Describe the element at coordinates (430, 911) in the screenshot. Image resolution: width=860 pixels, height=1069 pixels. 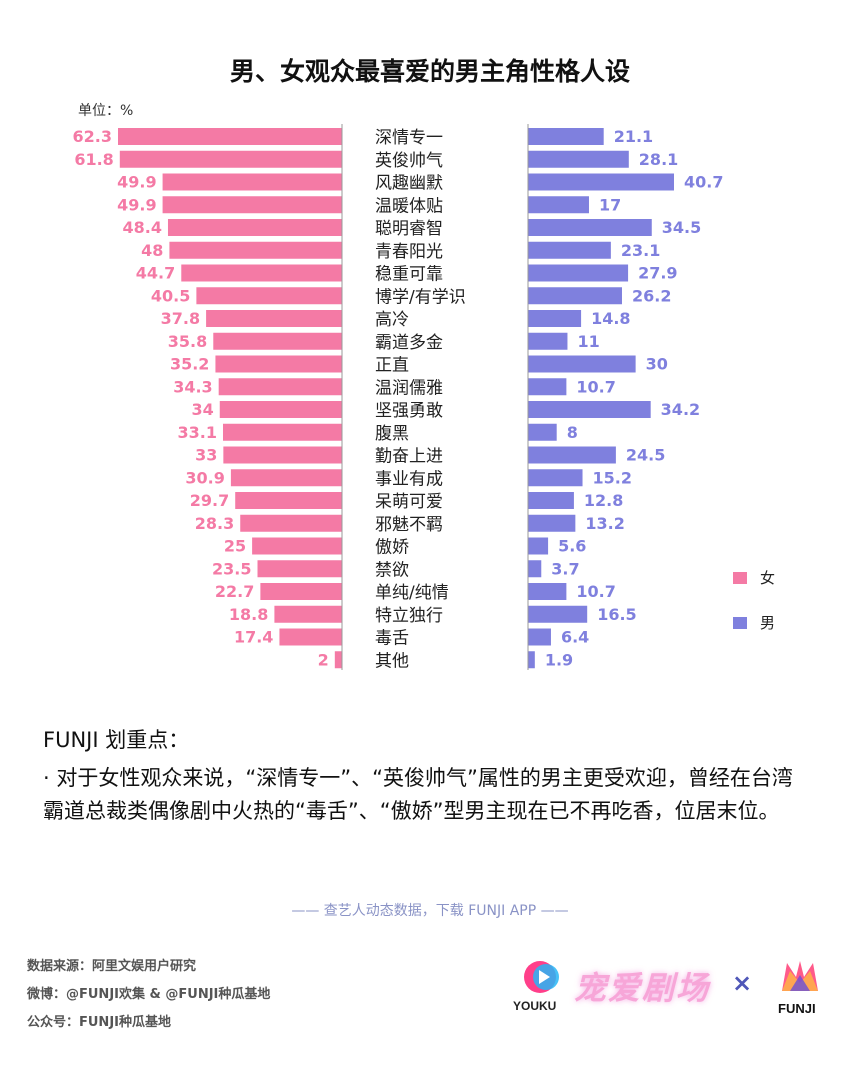
I see `promo-banner: —— 查艺人动态数据，下载 FUNJI APP ——` at that location.